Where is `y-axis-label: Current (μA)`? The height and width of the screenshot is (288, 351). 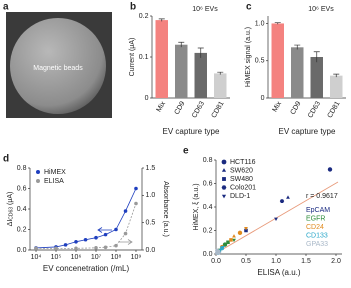 y-axis-label: Current (μA) is located at coordinates (132, 57).